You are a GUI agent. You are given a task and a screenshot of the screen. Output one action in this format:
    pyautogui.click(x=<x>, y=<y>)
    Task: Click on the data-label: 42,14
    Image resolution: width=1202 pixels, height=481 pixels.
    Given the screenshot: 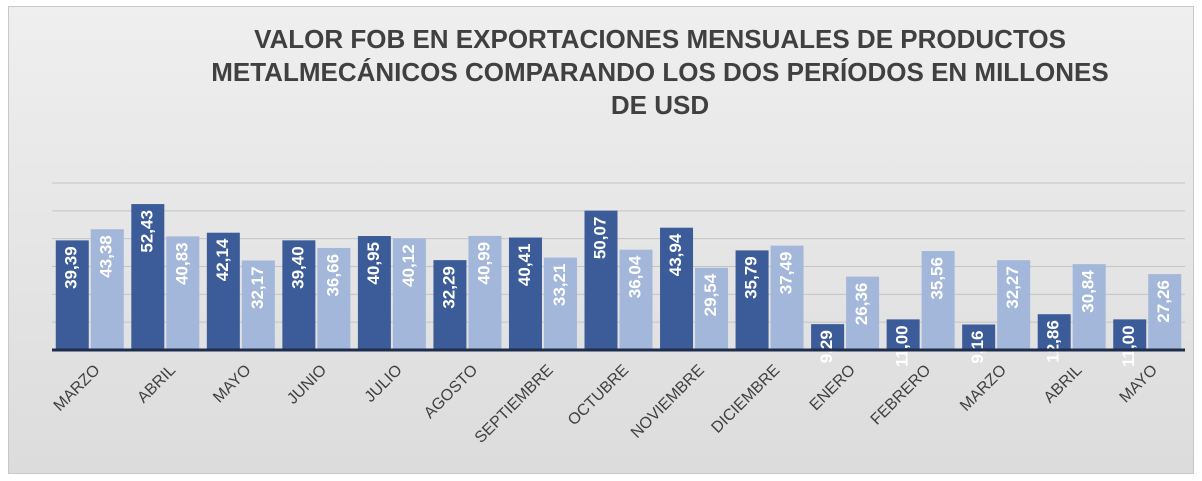 What is the action you would take?
    pyautogui.click(x=222, y=259)
    